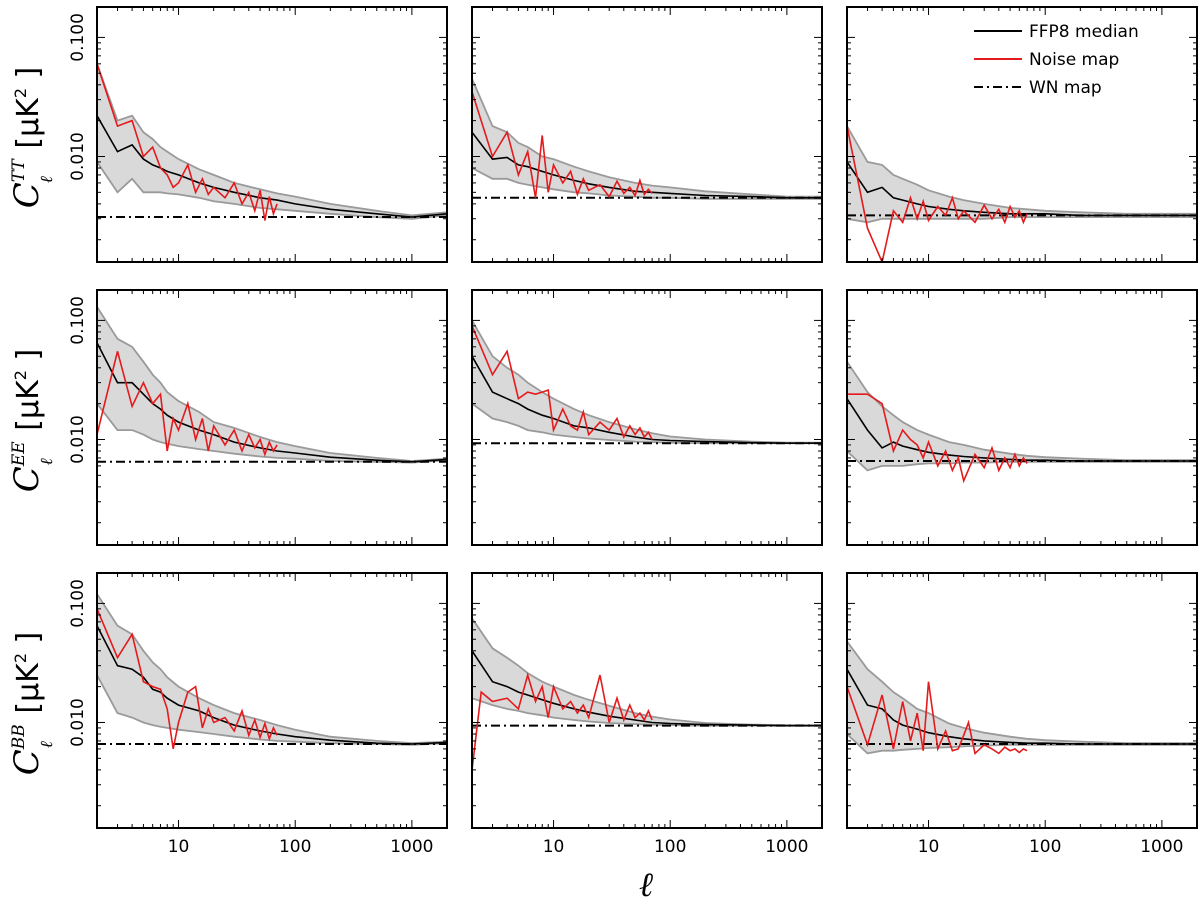 This screenshot has height=909, width=1200. Describe the element at coordinates (1084, 32) in the screenshot. I see `legend-label: FFP8 median` at that location.